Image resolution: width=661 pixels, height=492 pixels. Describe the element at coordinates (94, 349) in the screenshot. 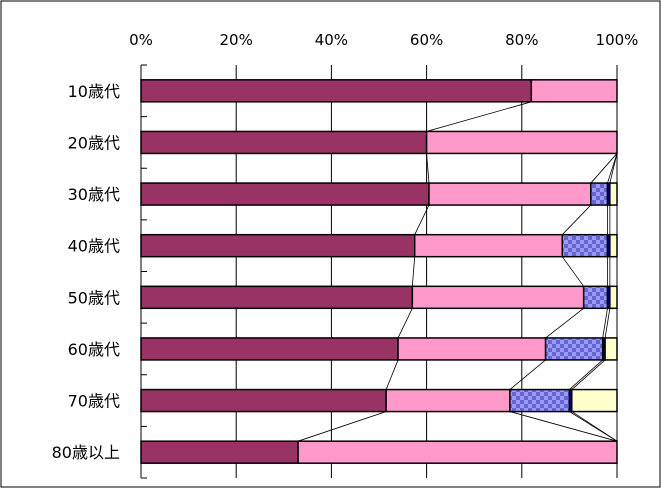

I see `category-label: 60歳代` at that location.